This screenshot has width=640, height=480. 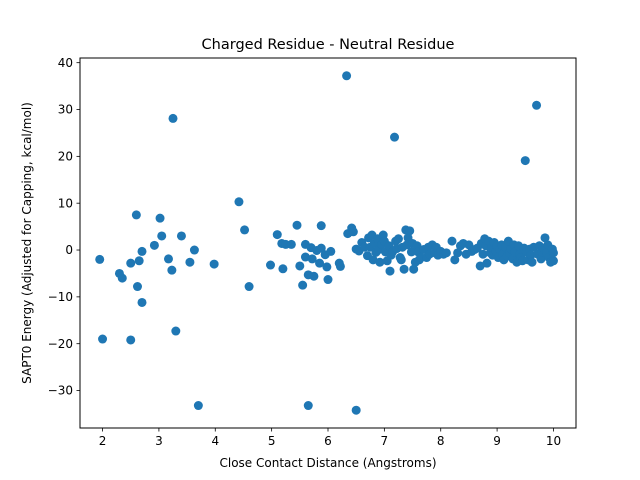 I want to click on x-tick-label: 5, so click(x=272, y=441).